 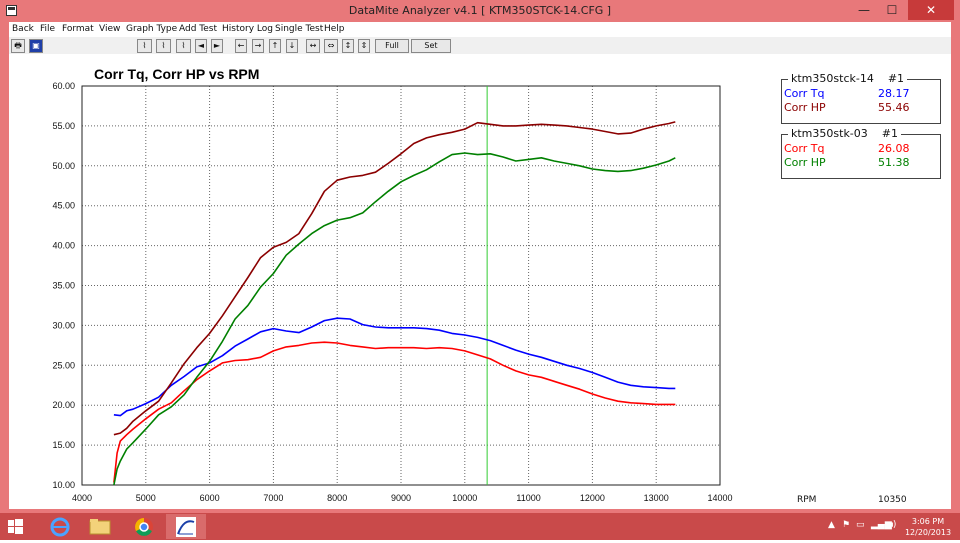 I want to click on folder-icon, so click(x=100, y=527).